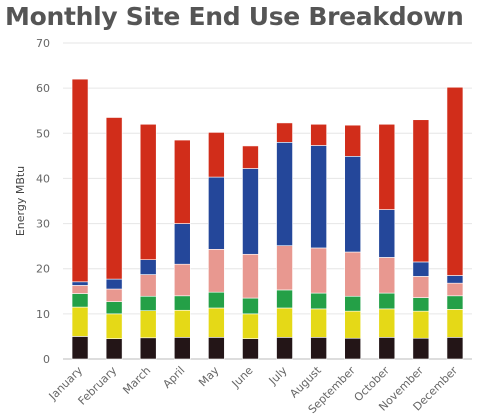 The height and width of the screenshot is (419, 483). What do you see at coordinates (43, 314) in the screenshot?
I see `y-tick-label: 10` at bounding box center [43, 314].